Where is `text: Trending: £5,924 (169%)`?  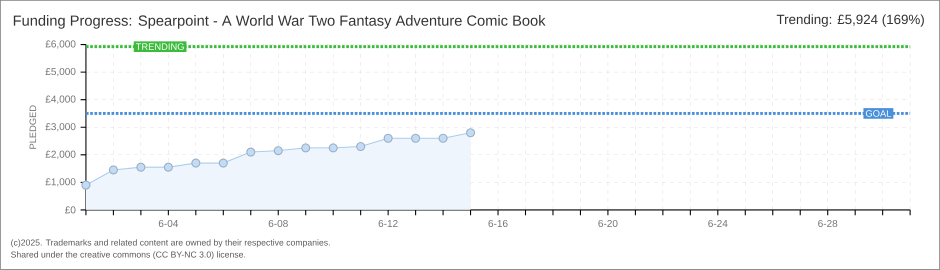 text: Trending: £5,924 (169%) is located at coordinates (850, 20).